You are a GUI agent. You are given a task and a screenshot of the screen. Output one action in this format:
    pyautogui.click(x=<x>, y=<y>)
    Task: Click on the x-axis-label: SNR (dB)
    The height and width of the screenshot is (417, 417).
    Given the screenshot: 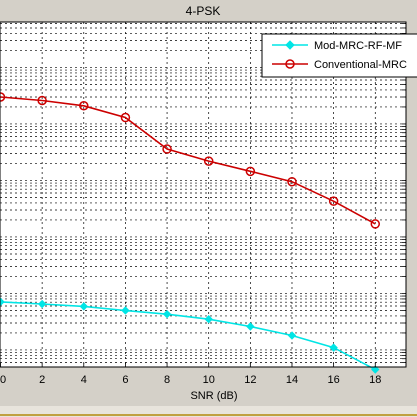 What is the action you would take?
    pyautogui.click(x=213, y=396)
    